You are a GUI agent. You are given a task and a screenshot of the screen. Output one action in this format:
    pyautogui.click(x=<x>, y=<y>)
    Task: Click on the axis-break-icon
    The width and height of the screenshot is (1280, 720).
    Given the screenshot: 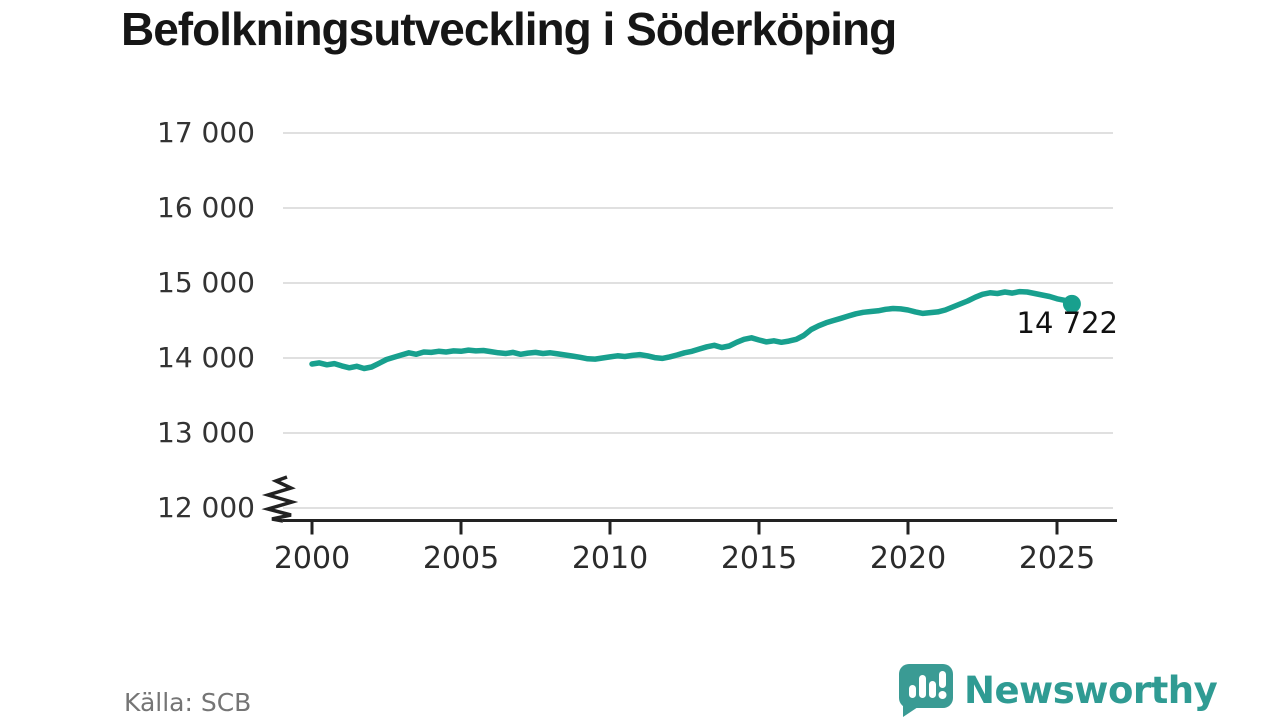 What is the action you would take?
    pyautogui.click(x=280, y=499)
    